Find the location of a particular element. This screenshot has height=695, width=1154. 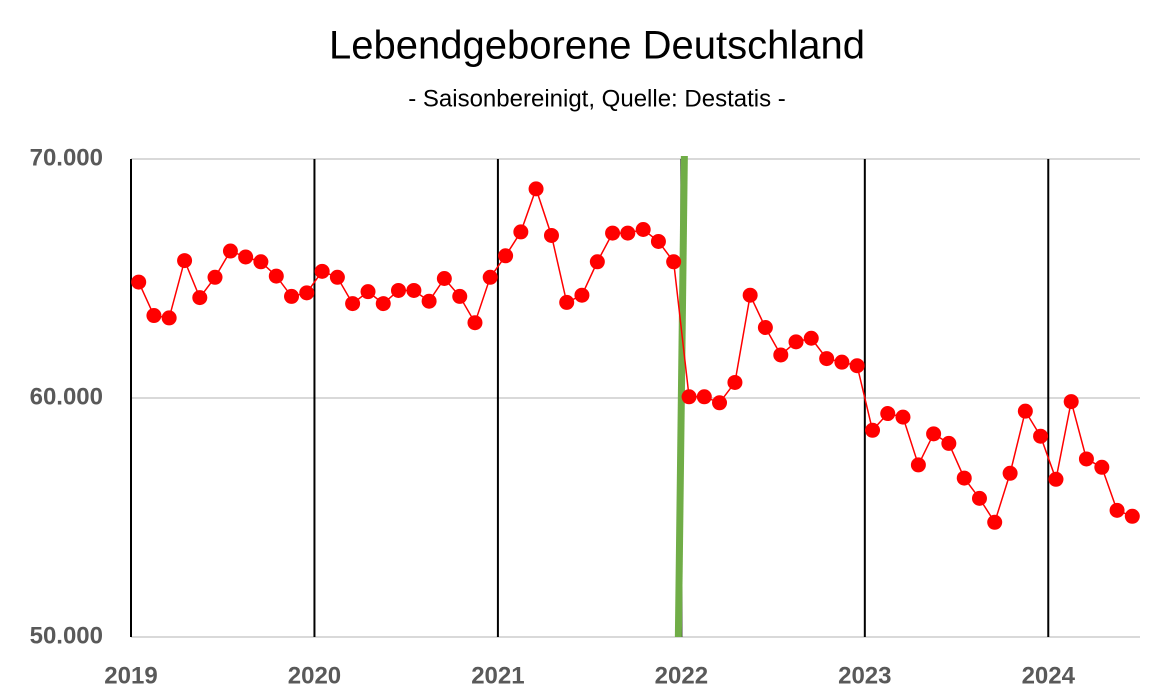

x-tick-label: 2022 is located at coordinates (681, 675).